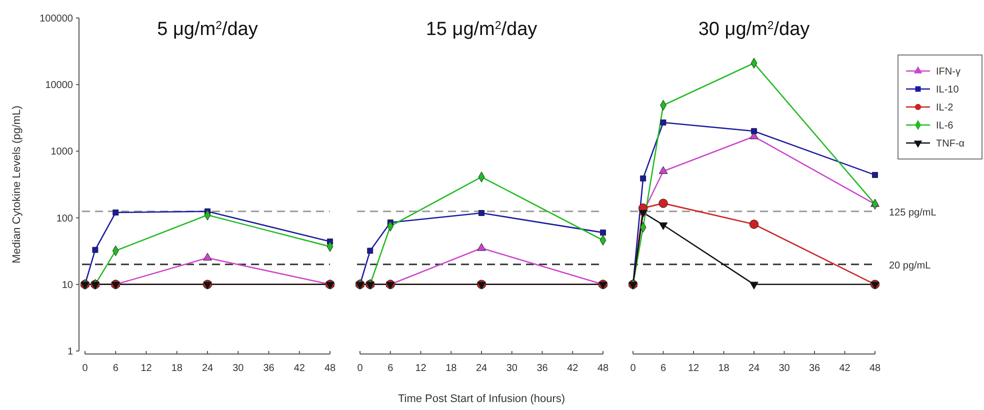 The height and width of the screenshot is (410, 984). Describe the element at coordinates (65, 218) in the screenshot. I see `y-tick-label: 100` at that location.